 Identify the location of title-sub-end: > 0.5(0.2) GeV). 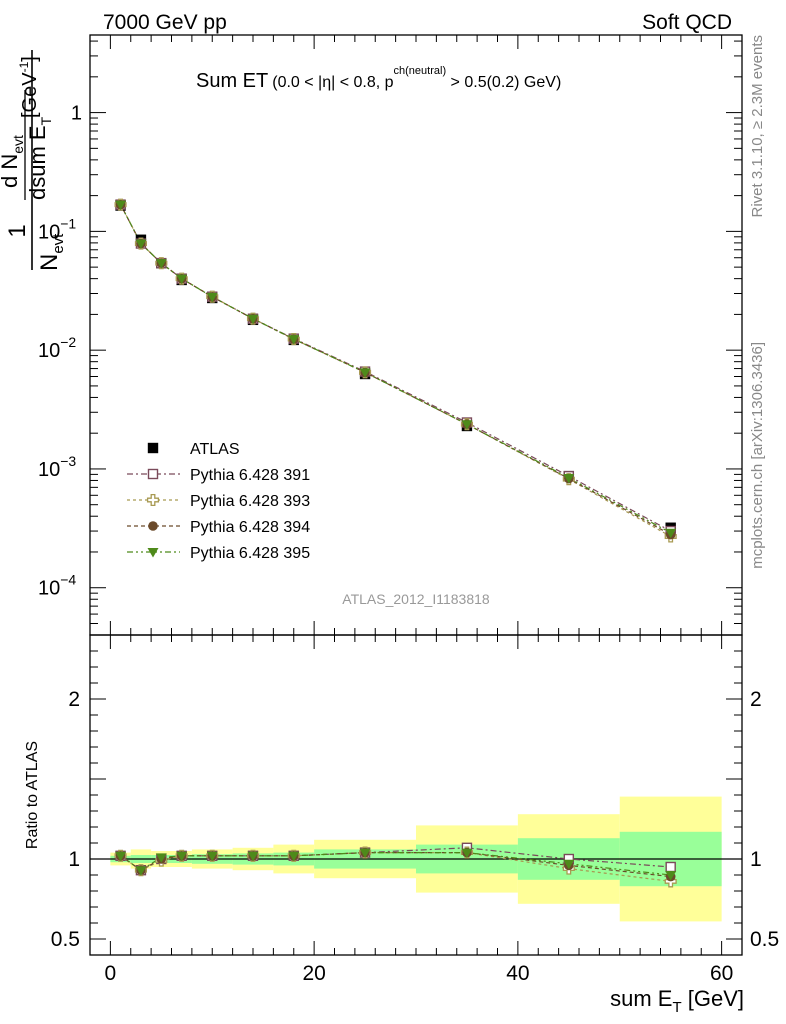
(503, 82).